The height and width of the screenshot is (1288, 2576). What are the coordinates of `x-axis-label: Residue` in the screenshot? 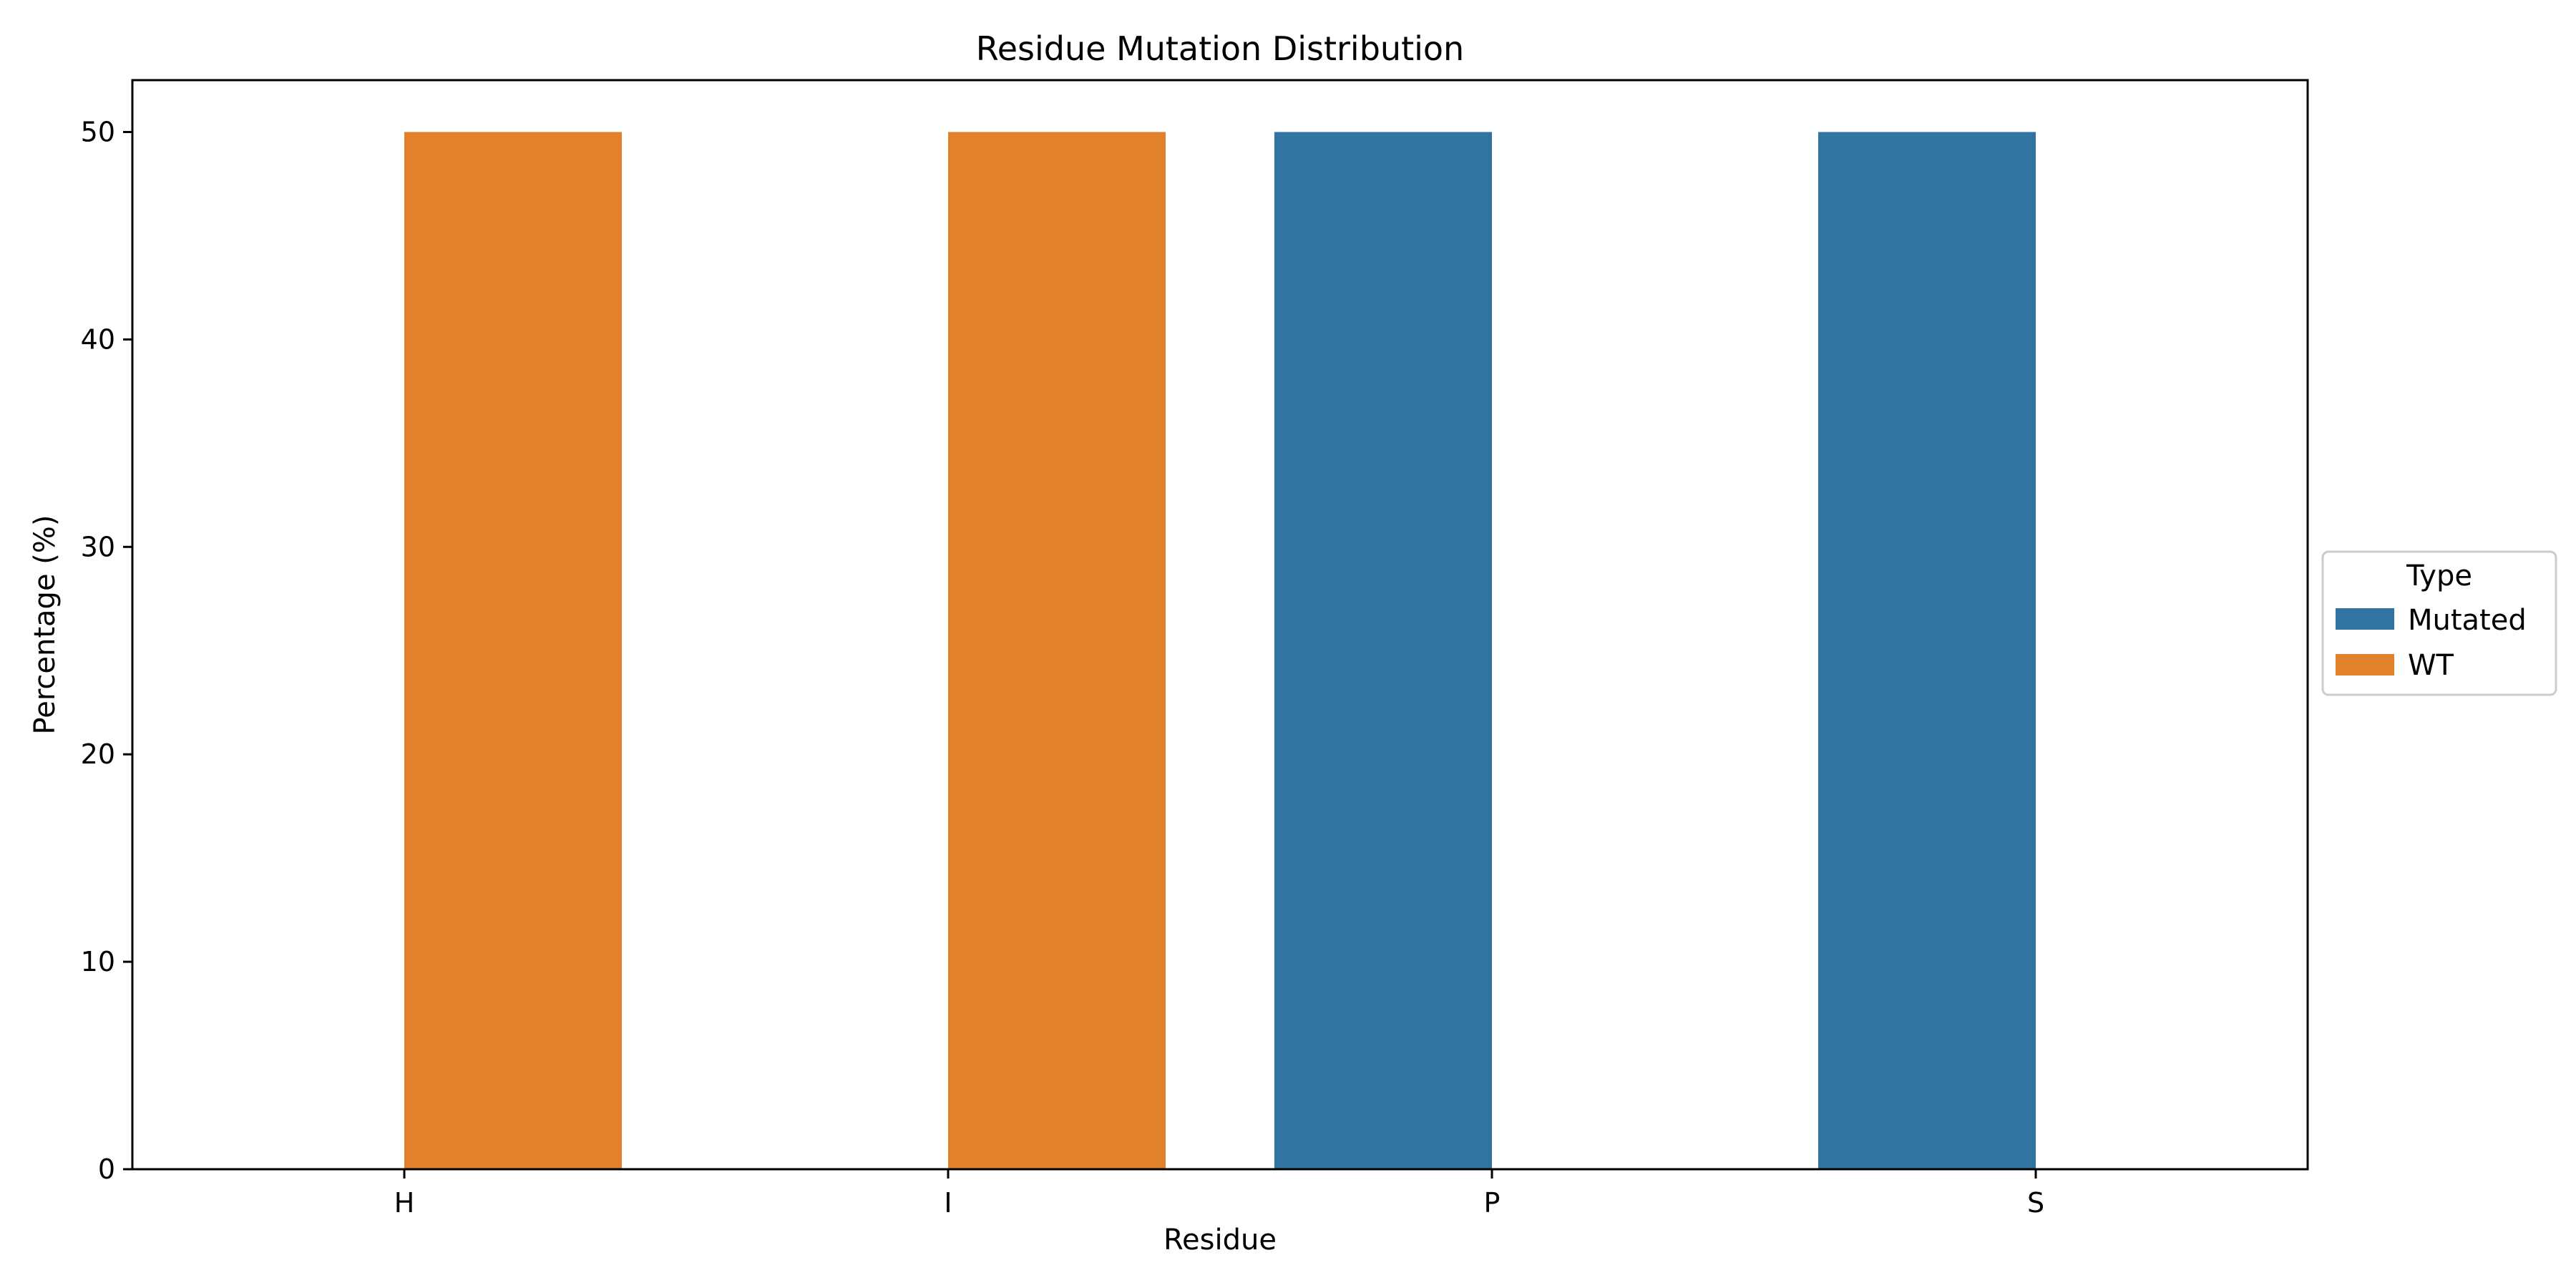 It's located at (1220, 1240).